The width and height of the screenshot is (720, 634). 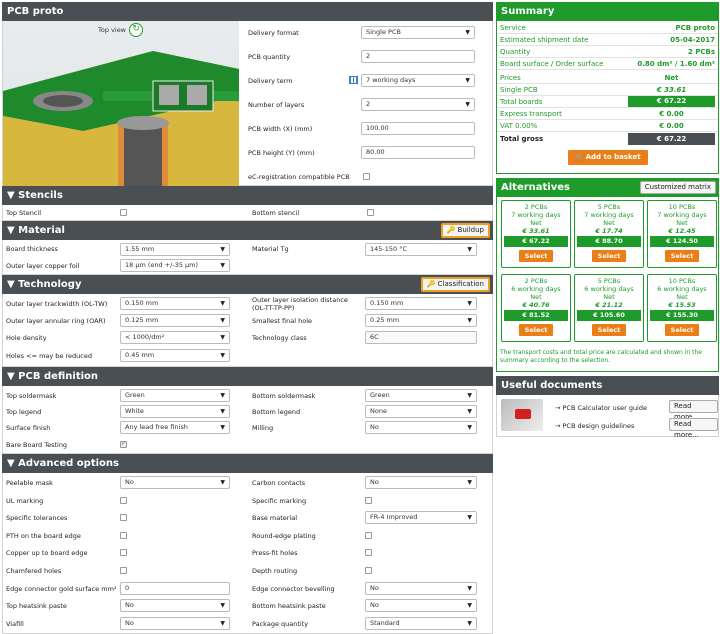 I want to click on annular-ring-select: 0.125 mm ▼, so click(x=175, y=320).